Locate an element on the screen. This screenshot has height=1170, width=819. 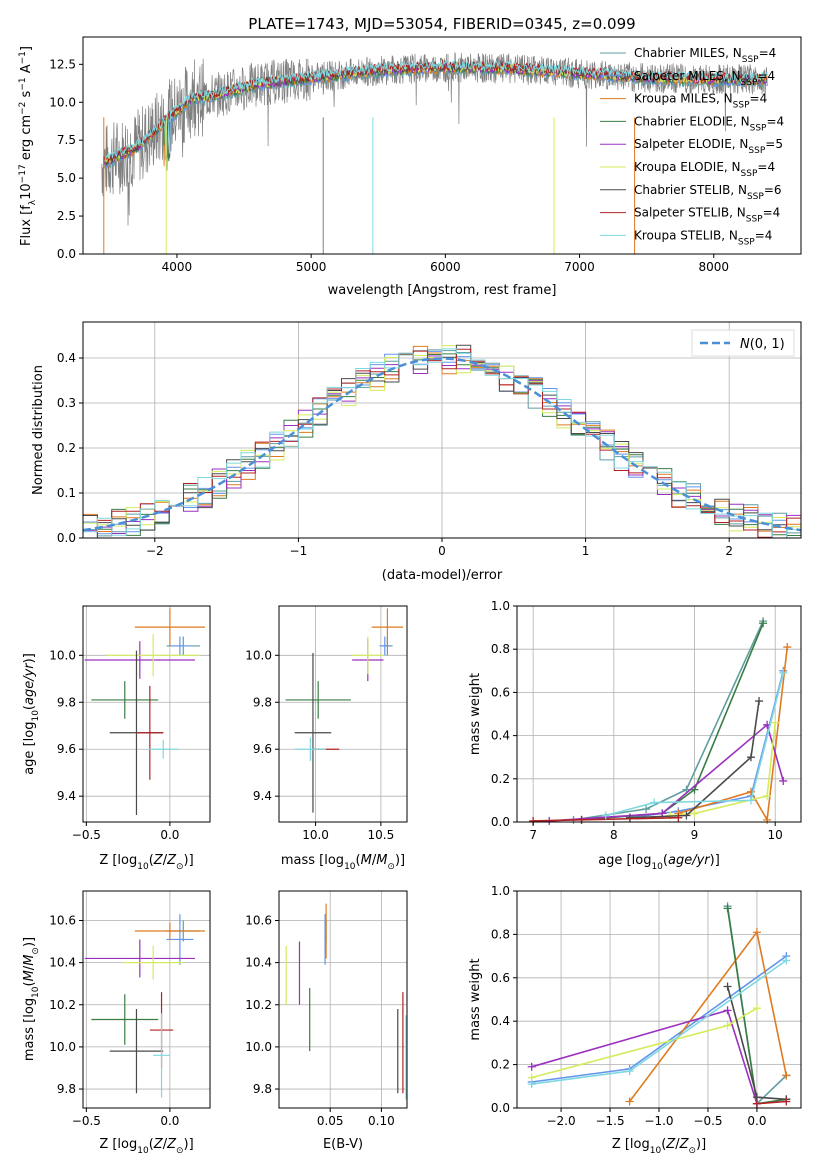
mass_vs_ebv-axes: 0.05 0.10 9.8 10.0 10.2 10.4 10.6 E(B-V) is located at coordinates (326, 1021).